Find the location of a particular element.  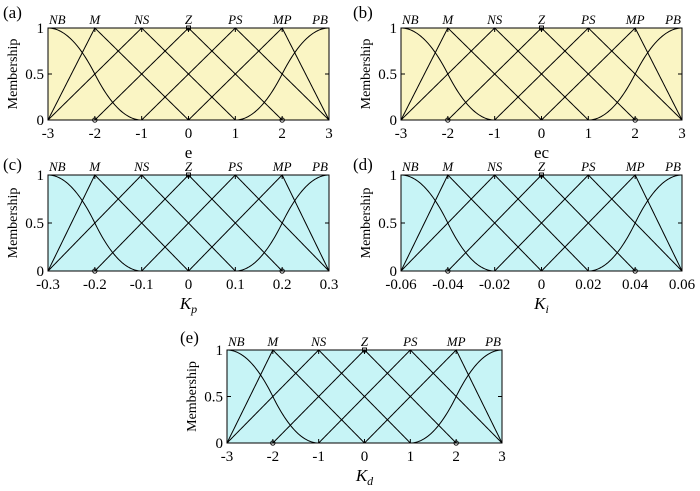

x-axis-label-main: ec is located at coordinates (542, 152).